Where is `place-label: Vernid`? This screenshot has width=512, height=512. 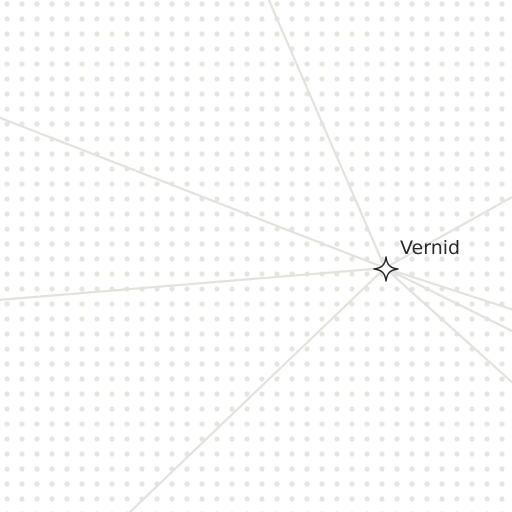 place-label: Vernid is located at coordinates (430, 248).